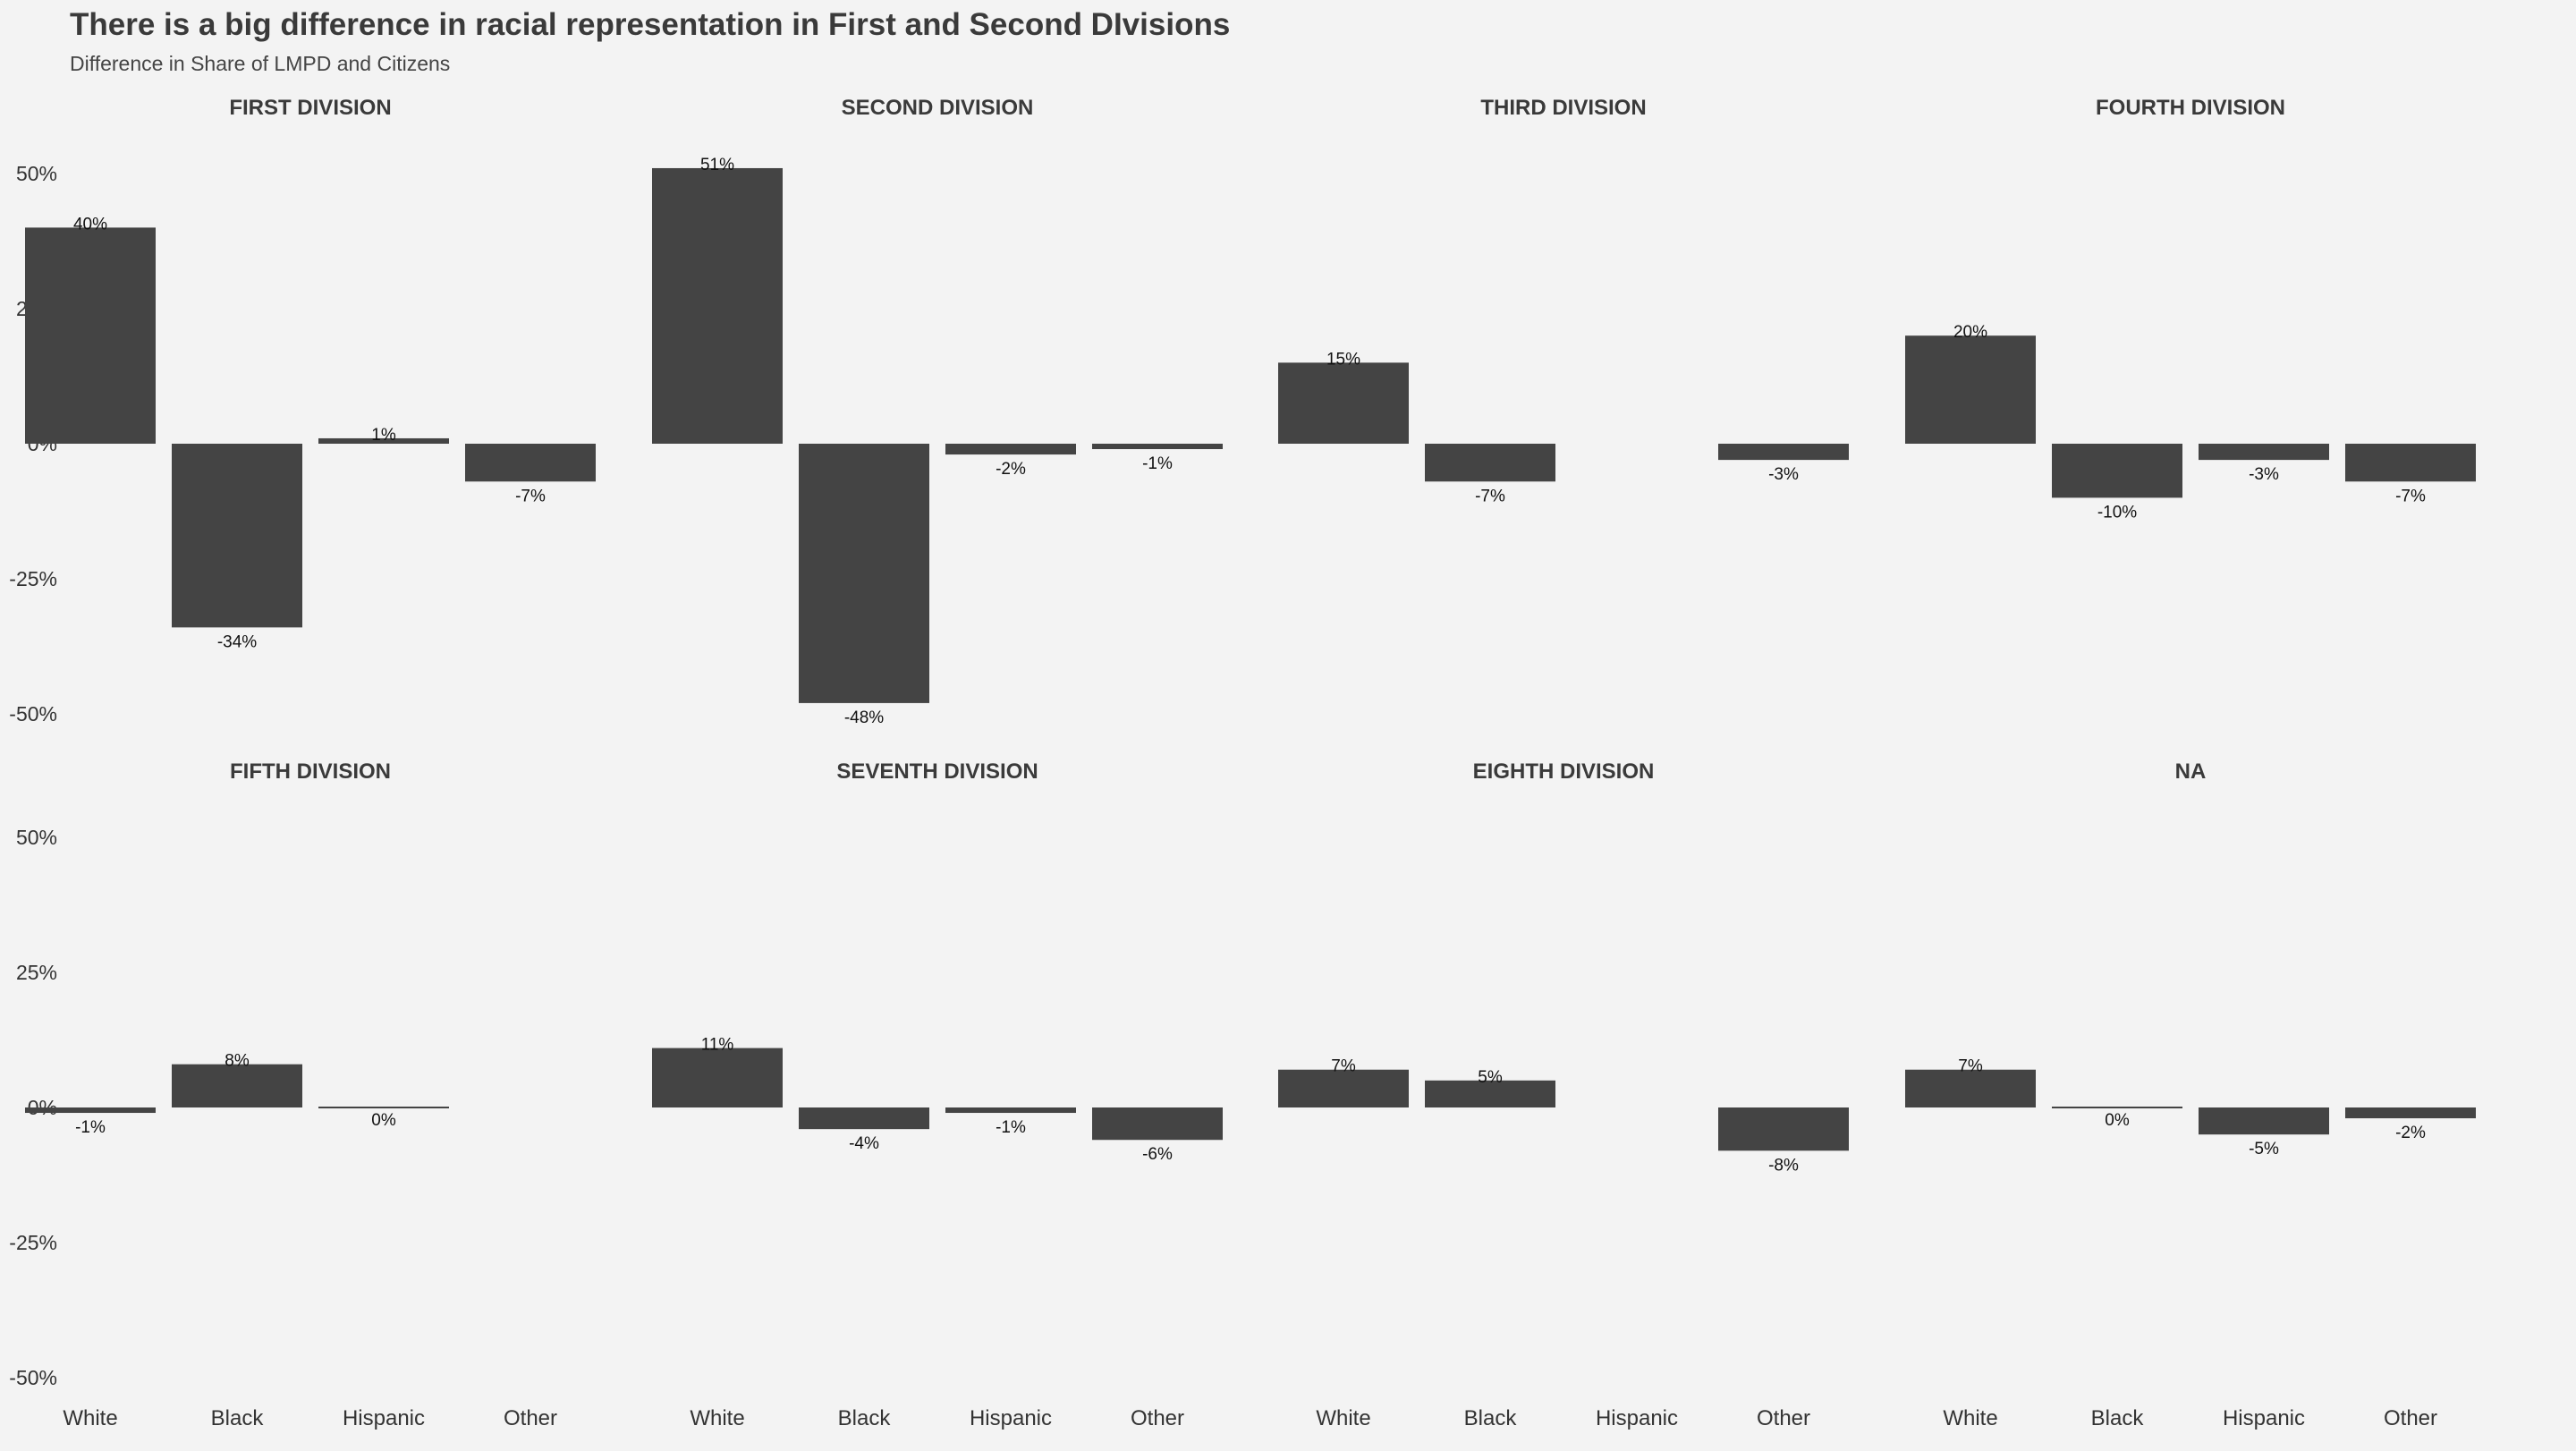 The width and height of the screenshot is (2576, 1451). Describe the element at coordinates (1490, 1078) in the screenshot. I see `data-label: 5%` at that location.